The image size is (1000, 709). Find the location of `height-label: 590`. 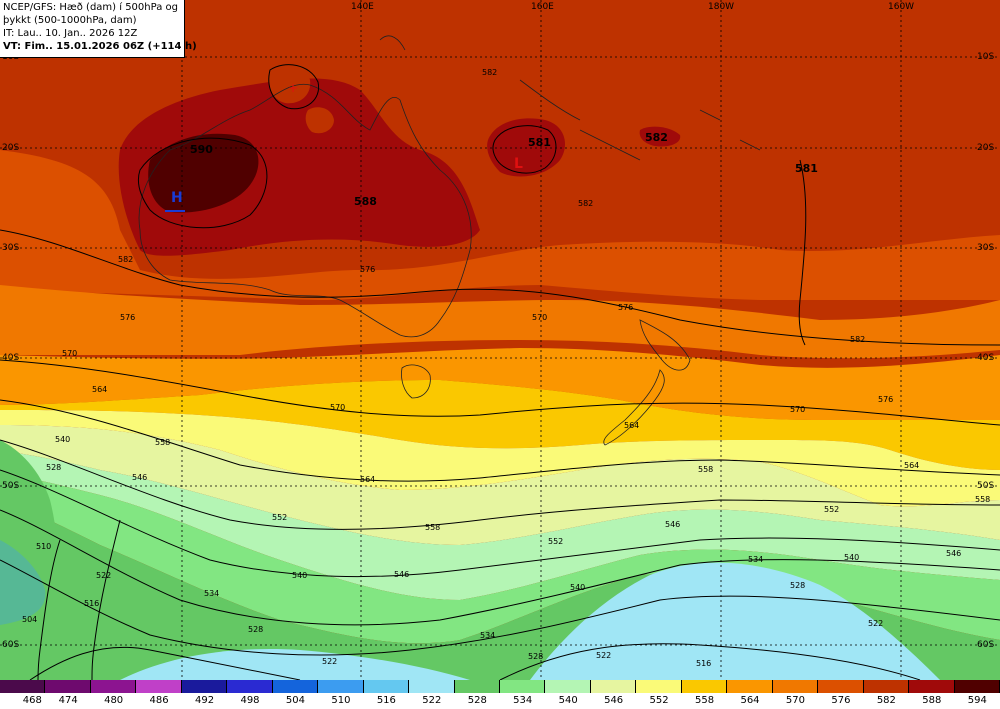

height-label: 590 is located at coordinates (201, 149).